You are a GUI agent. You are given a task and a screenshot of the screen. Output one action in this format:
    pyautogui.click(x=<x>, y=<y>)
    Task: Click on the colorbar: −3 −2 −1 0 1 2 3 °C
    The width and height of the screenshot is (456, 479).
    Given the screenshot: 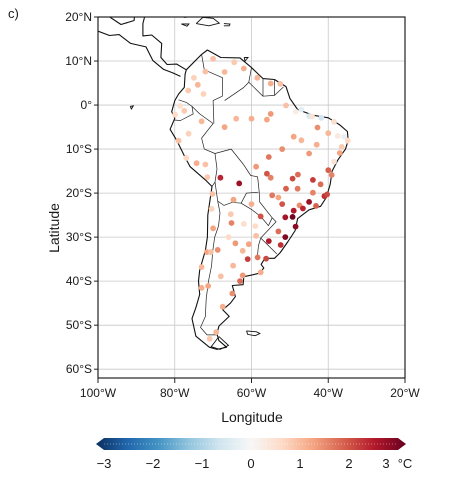 What is the action you would take?
    pyautogui.click(x=254, y=454)
    